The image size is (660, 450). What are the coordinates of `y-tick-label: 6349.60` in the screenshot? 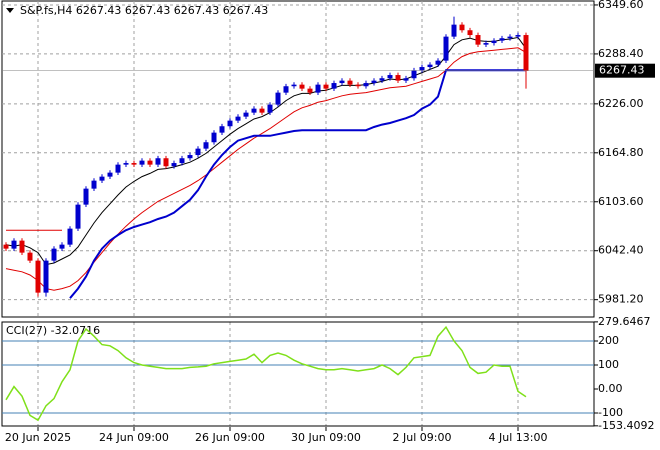 It's located at (621, 5).